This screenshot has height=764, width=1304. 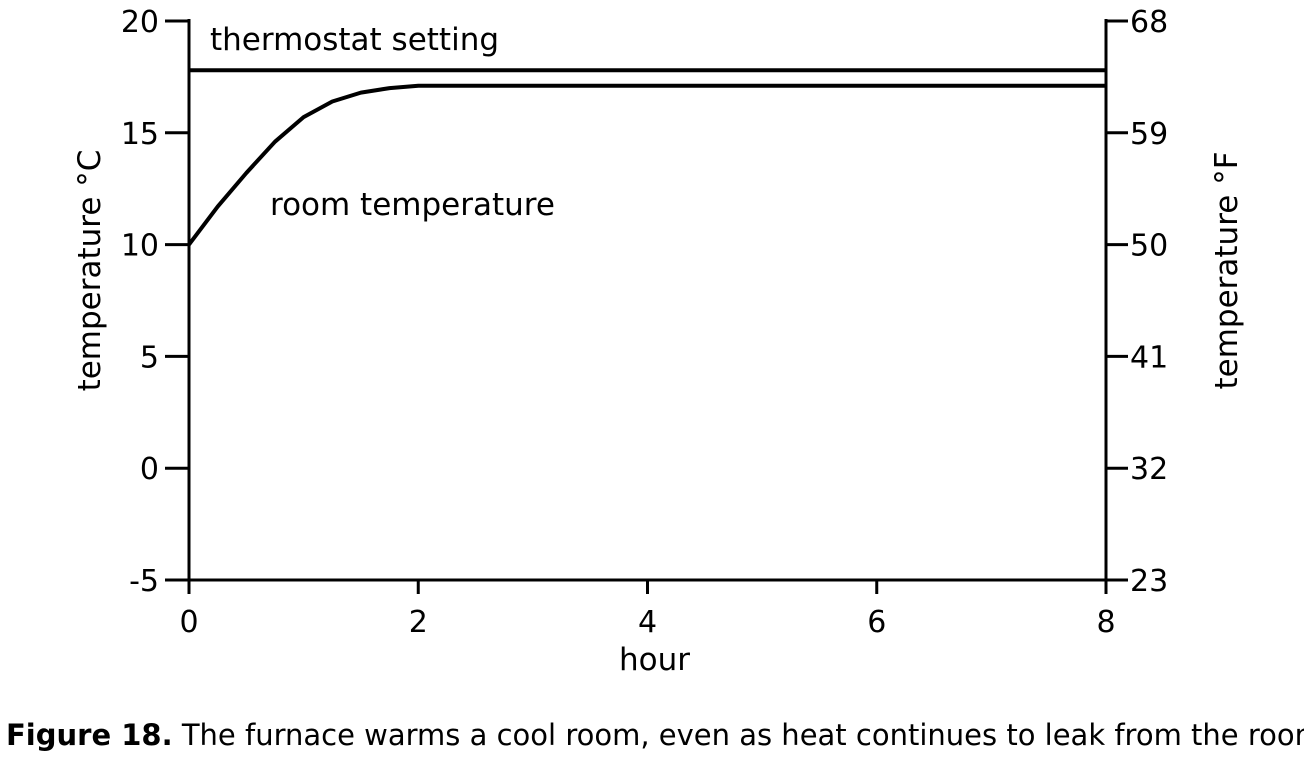 What do you see at coordinates (140, 134) in the screenshot?
I see `left-y-tick-label: 15` at bounding box center [140, 134].